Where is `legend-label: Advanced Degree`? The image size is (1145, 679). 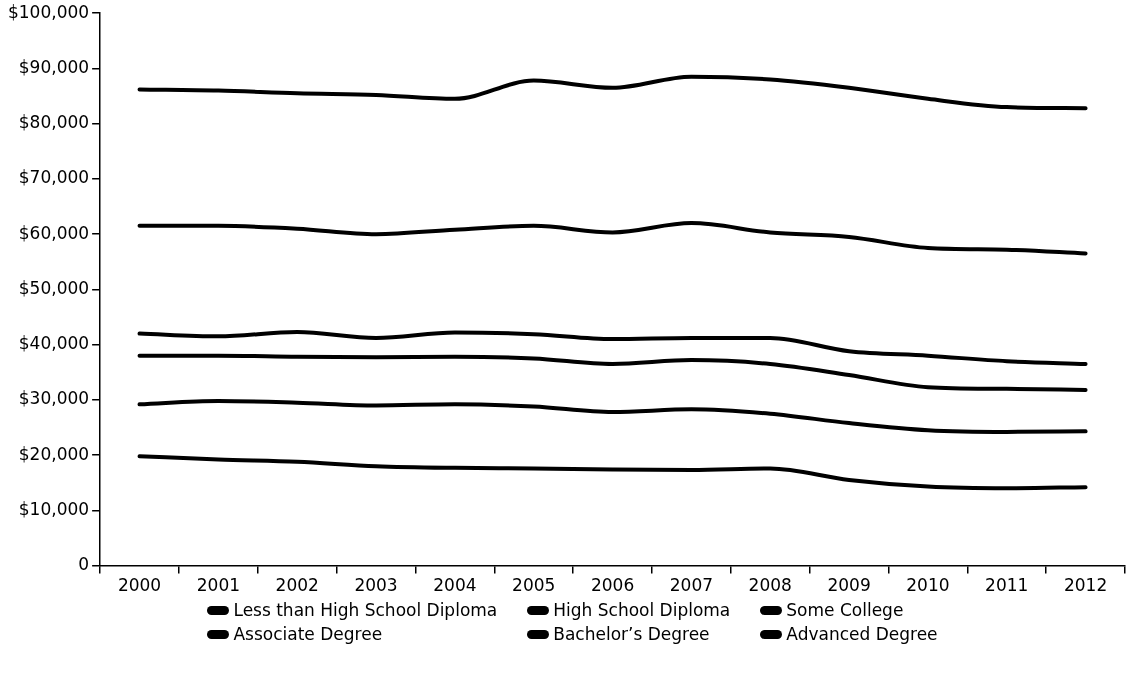
legend-label: Advanced Degree is located at coordinates (862, 634).